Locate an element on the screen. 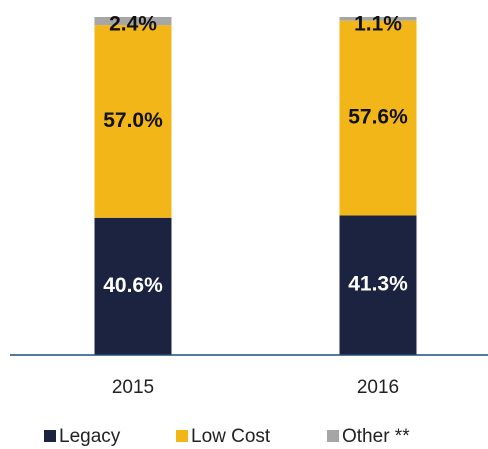 The width and height of the screenshot is (488, 449). data-label: 57.6% is located at coordinates (378, 117).